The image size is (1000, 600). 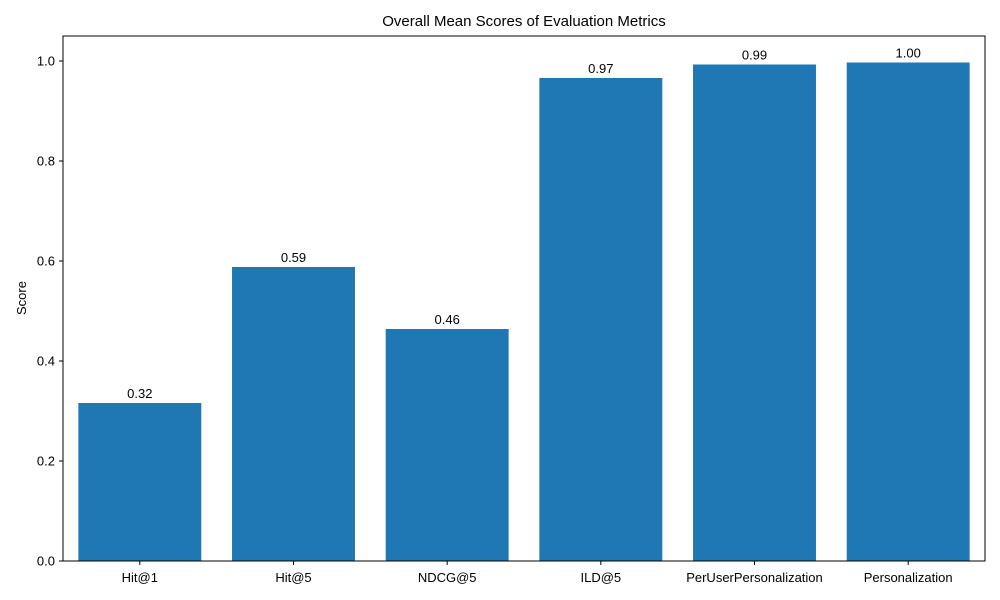 I want to click on bar-peruserpersonalization, so click(x=754, y=312).